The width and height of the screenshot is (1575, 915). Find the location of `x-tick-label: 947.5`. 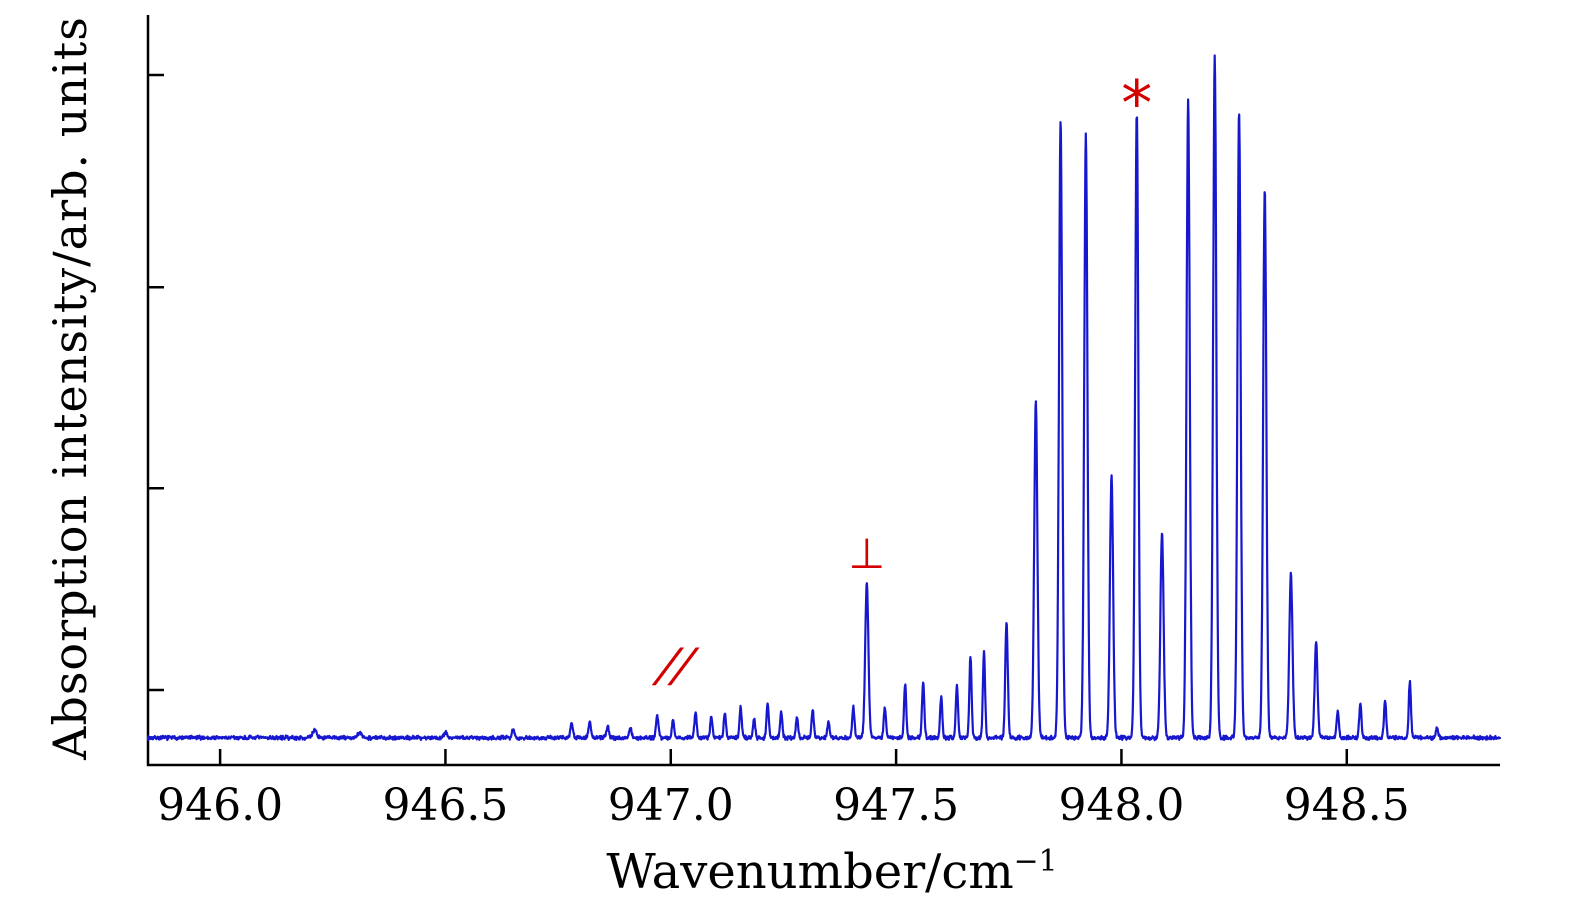

x-tick-label: 947.5 is located at coordinates (896, 805).